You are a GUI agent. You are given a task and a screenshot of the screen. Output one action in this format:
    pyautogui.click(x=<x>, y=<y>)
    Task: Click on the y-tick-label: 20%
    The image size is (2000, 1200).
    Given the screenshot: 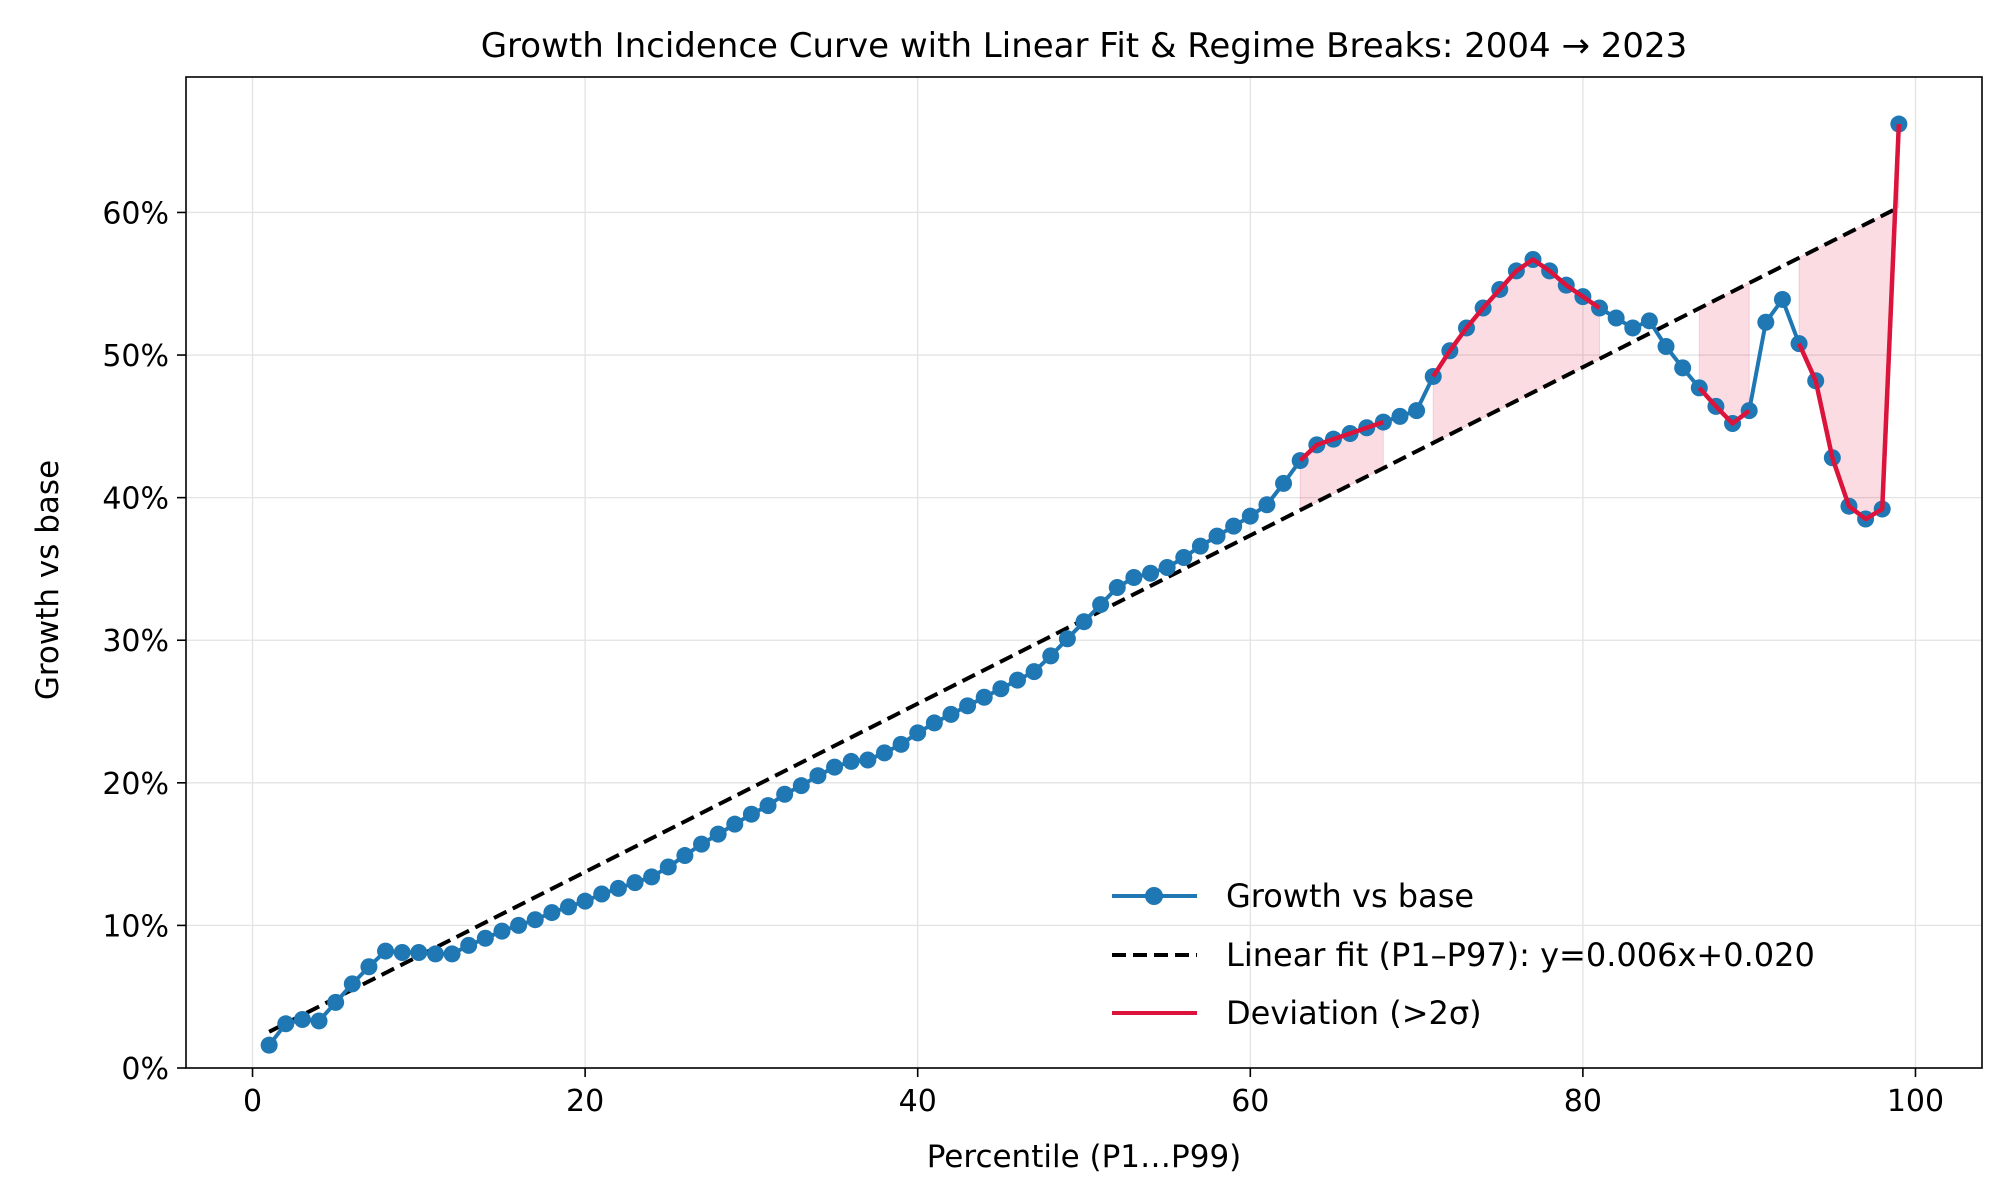 What is the action you would take?
    pyautogui.click(x=135, y=784)
    